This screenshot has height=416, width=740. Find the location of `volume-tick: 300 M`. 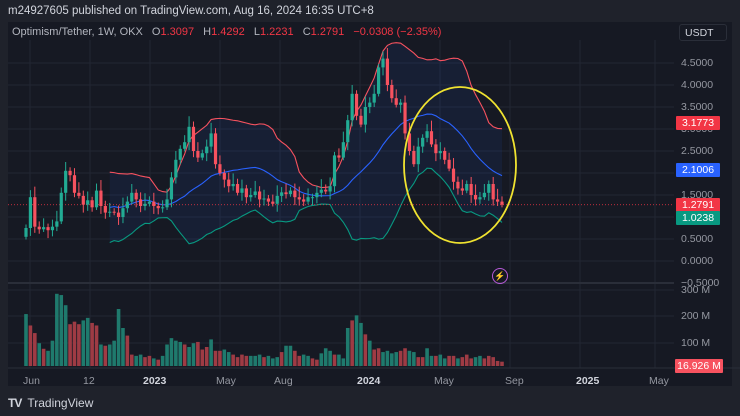

volume-tick: 300 M is located at coordinates (696, 290).